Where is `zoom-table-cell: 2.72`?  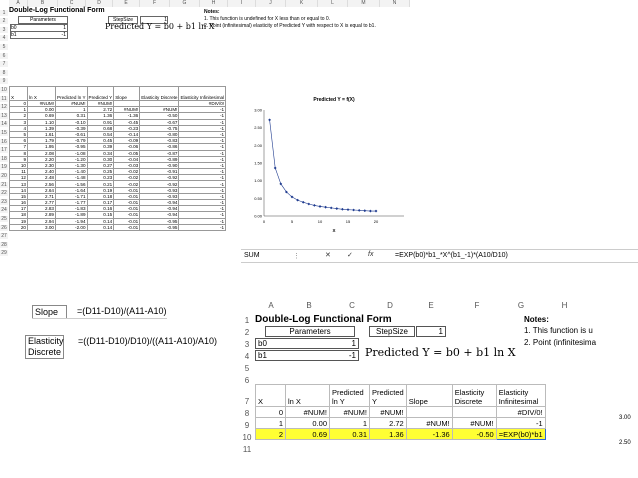
zoom-table-cell: 2.72 is located at coordinates (388, 423).